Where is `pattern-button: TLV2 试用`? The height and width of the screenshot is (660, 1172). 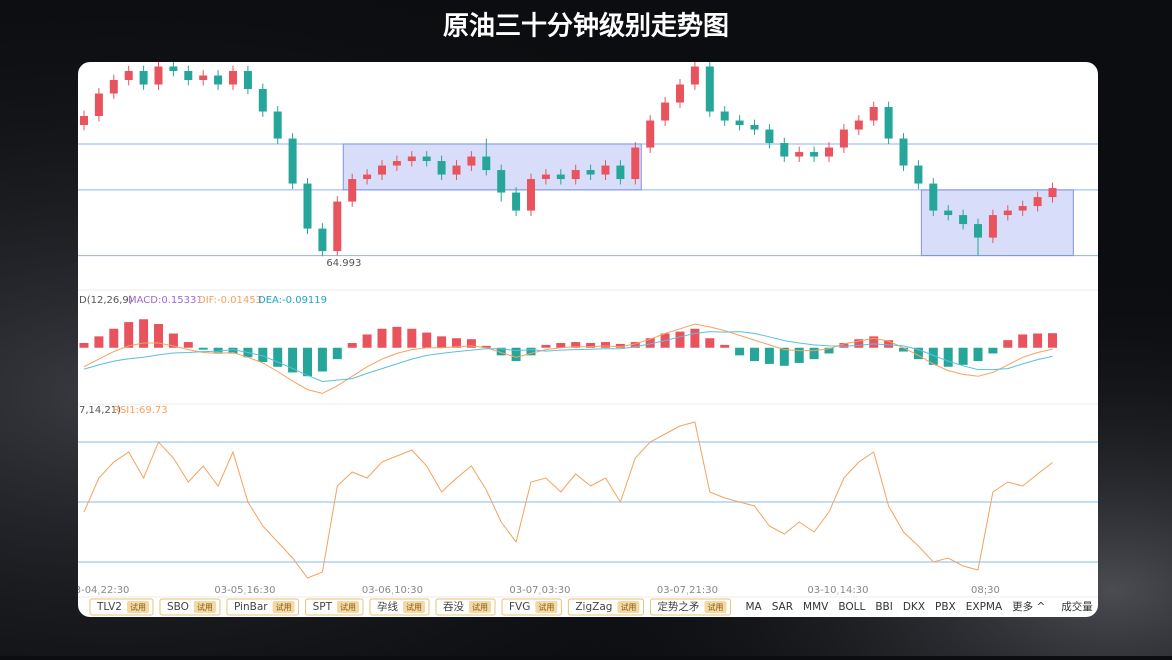
pattern-button: TLV2 试用 is located at coordinates (121, 607).